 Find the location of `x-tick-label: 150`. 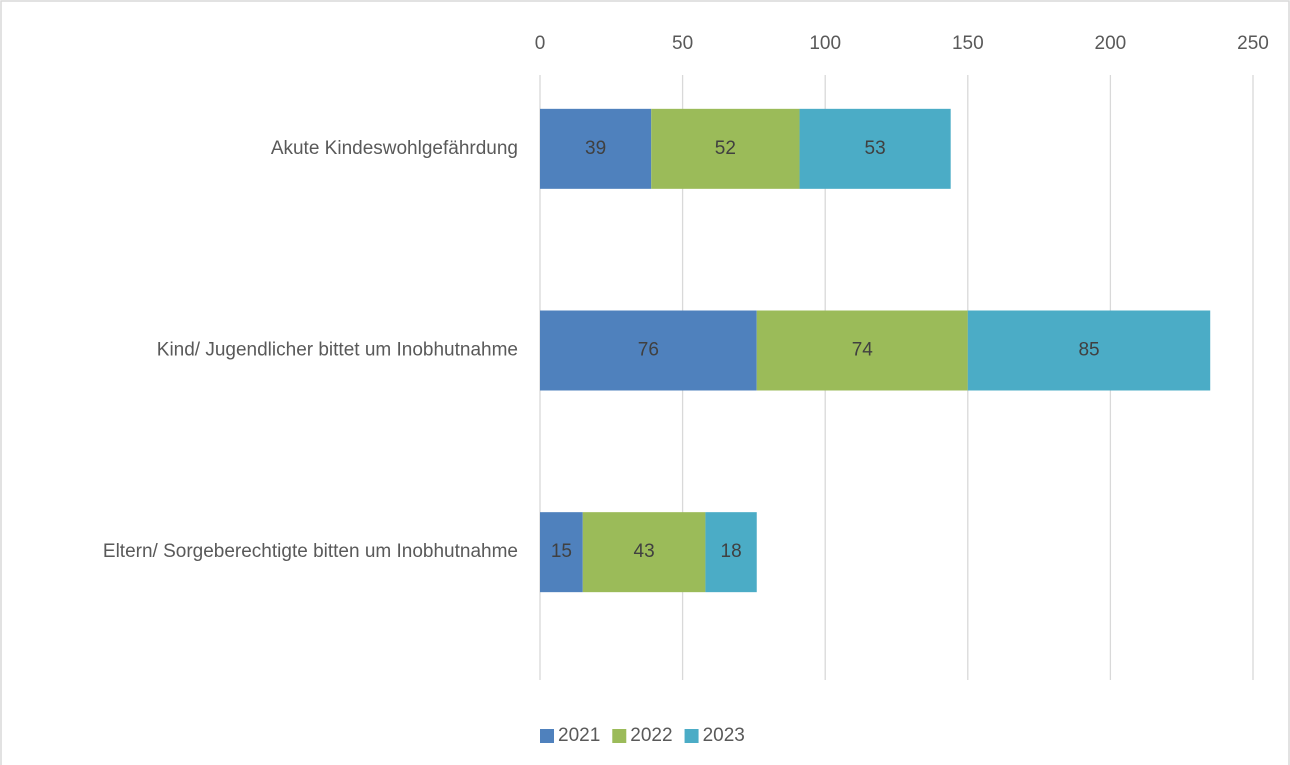

x-tick-label: 150 is located at coordinates (968, 43).